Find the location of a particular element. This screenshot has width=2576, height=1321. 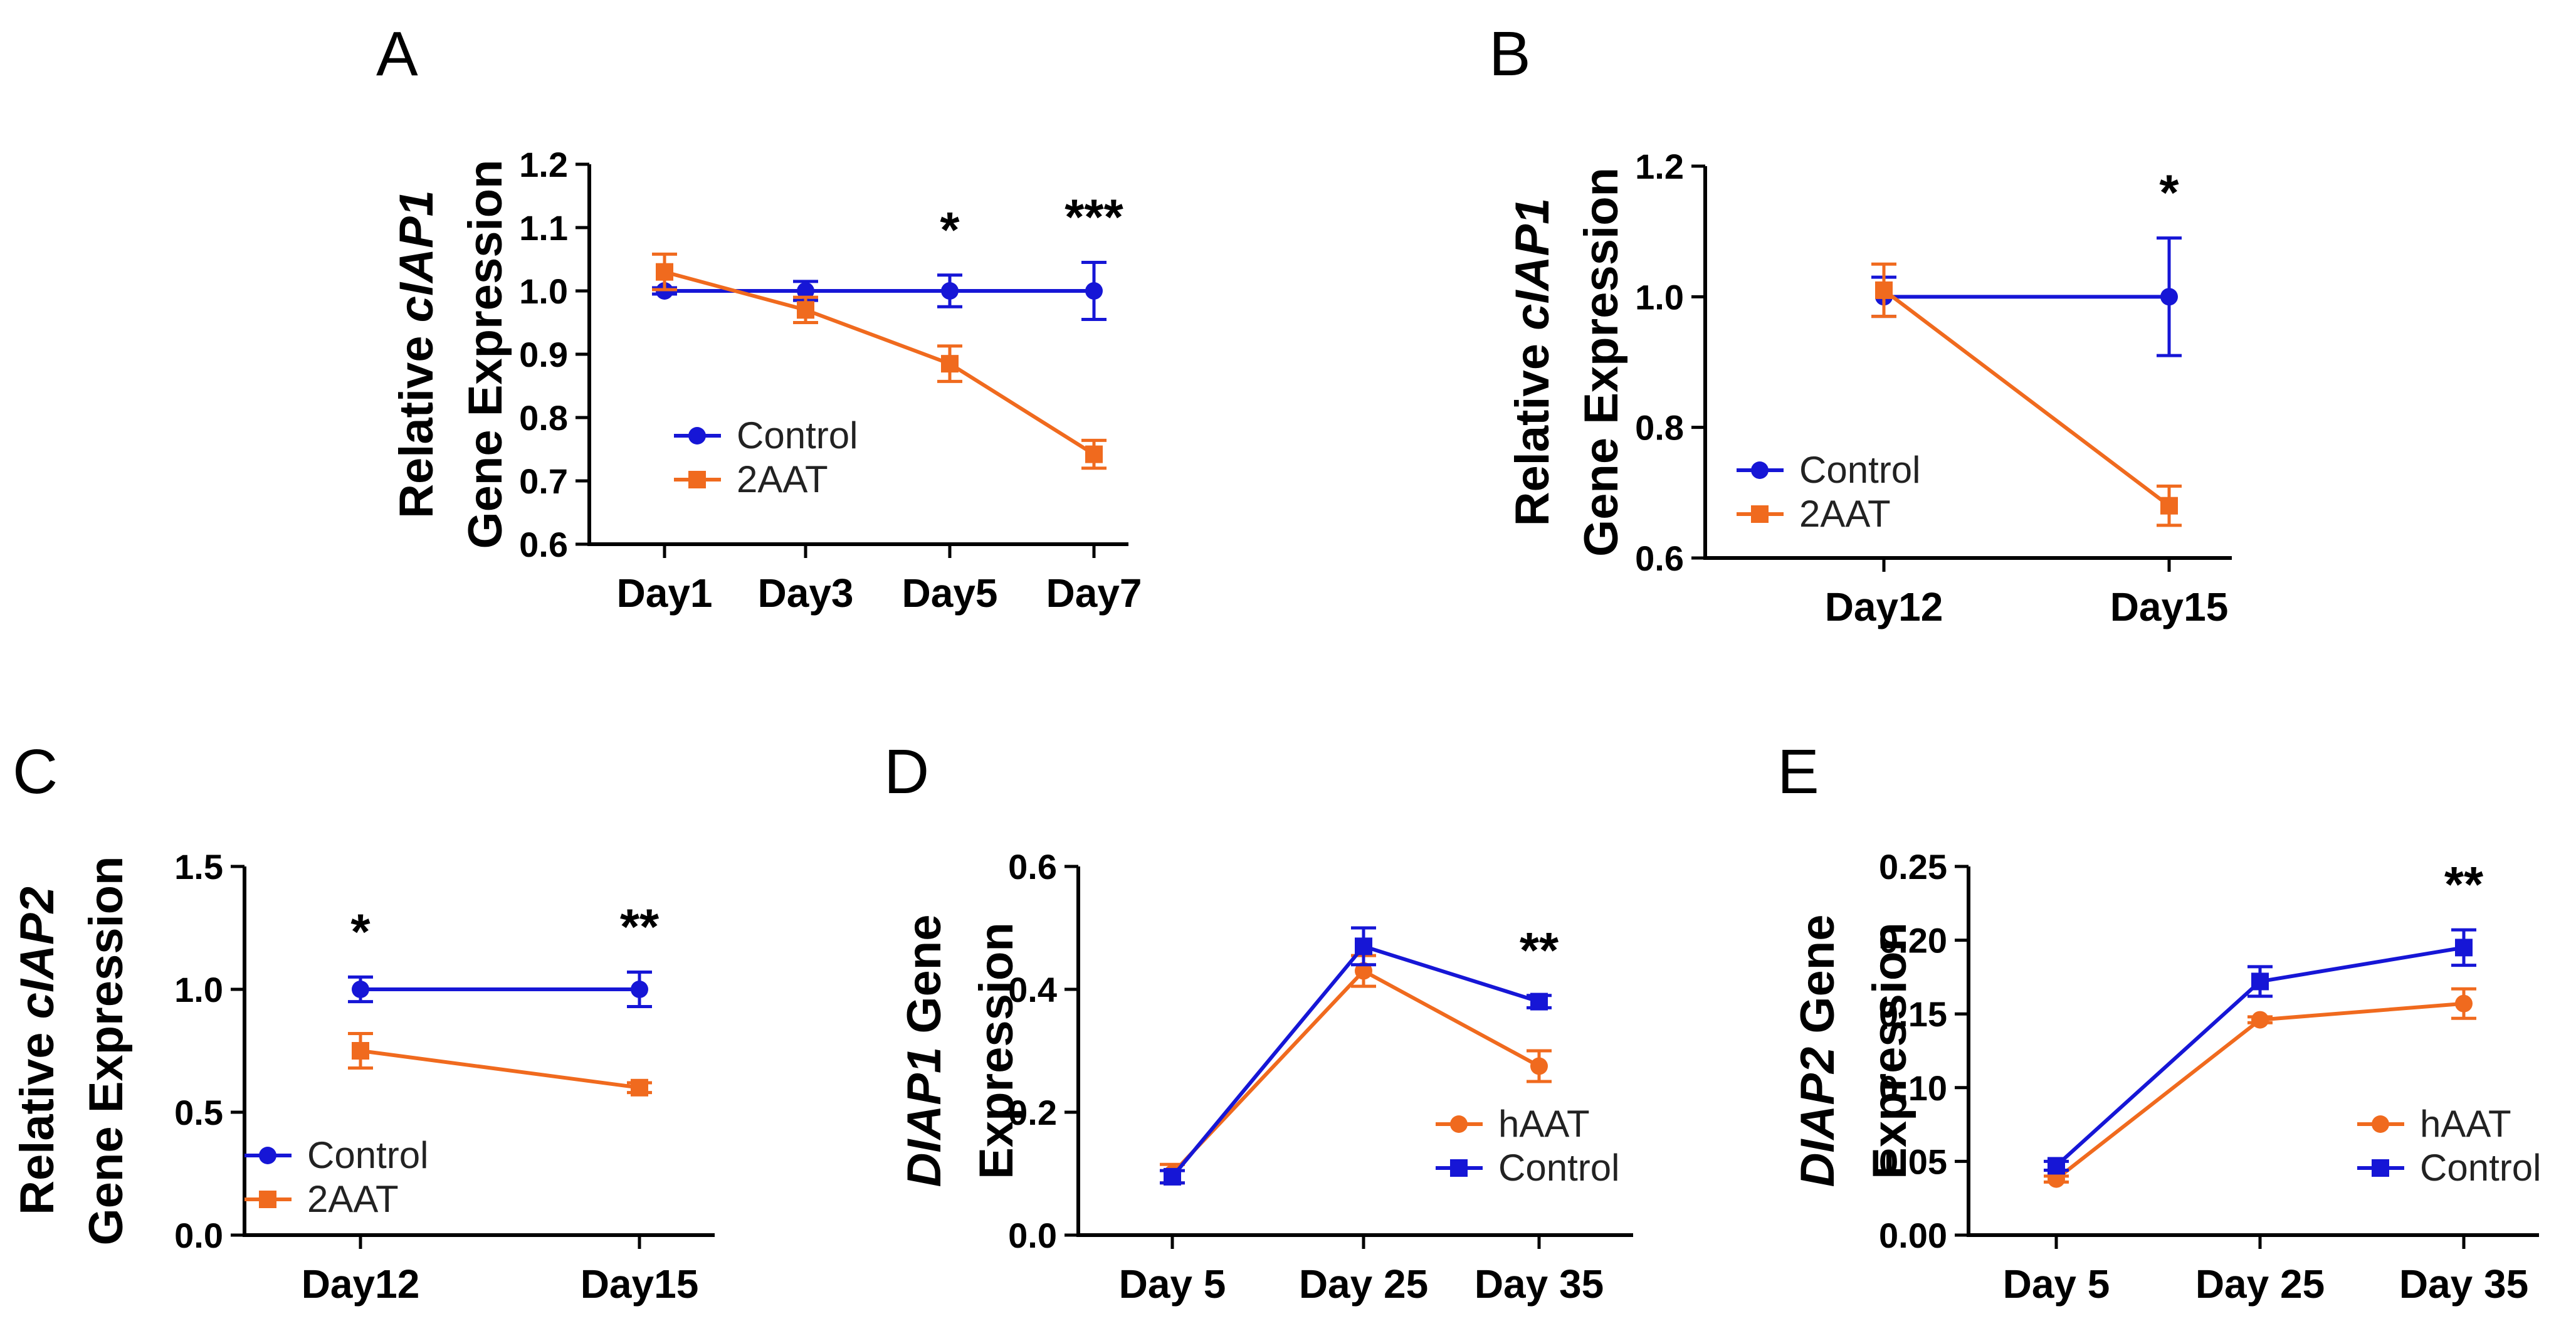

series-haat is located at coordinates (2260, 1087).